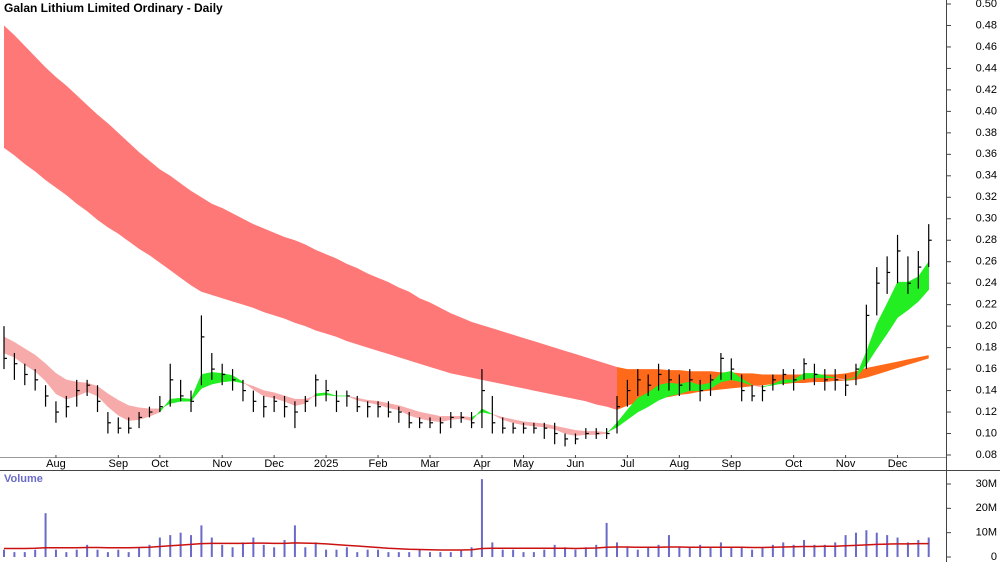  What do you see at coordinates (986, 90) in the screenshot?
I see `y-tick-label: 0.42` at bounding box center [986, 90].